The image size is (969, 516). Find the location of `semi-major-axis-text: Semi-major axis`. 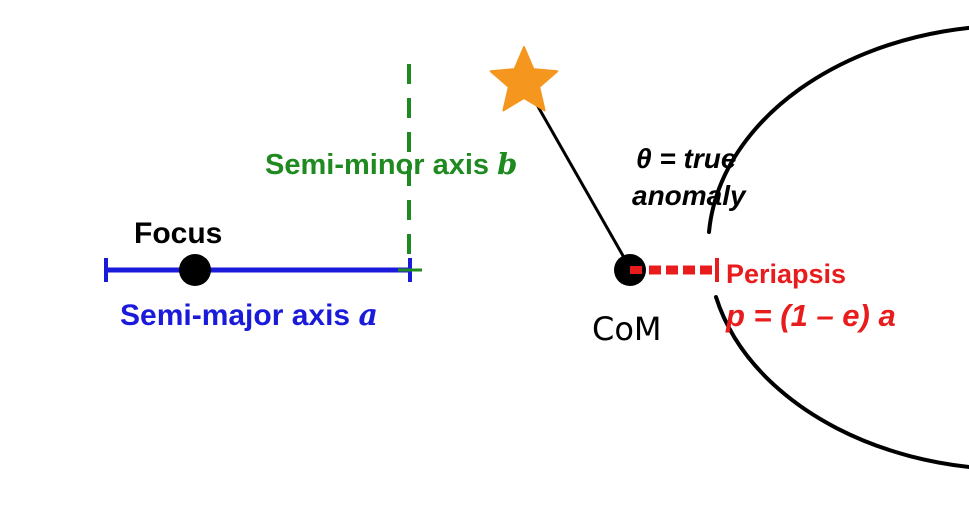

semi-major-axis-text: Semi-major axis is located at coordinates (239, 315).